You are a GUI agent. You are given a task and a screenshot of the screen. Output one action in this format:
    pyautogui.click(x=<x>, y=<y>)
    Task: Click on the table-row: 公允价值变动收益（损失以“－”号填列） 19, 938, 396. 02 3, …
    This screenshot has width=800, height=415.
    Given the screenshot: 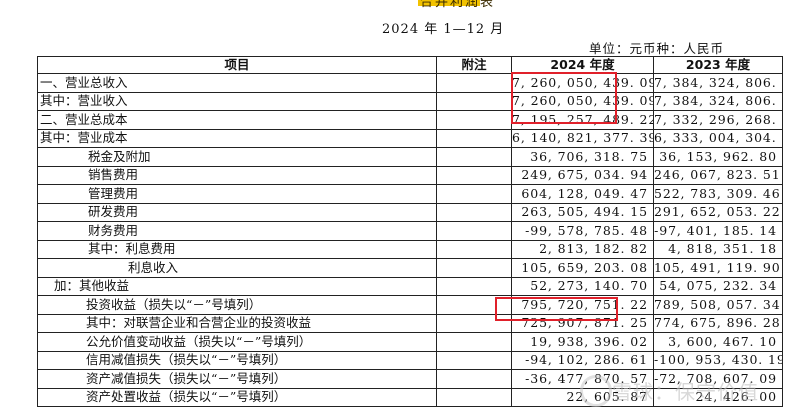 What is the action you would take?
    pyautogui.click(x=410, y=342)
    